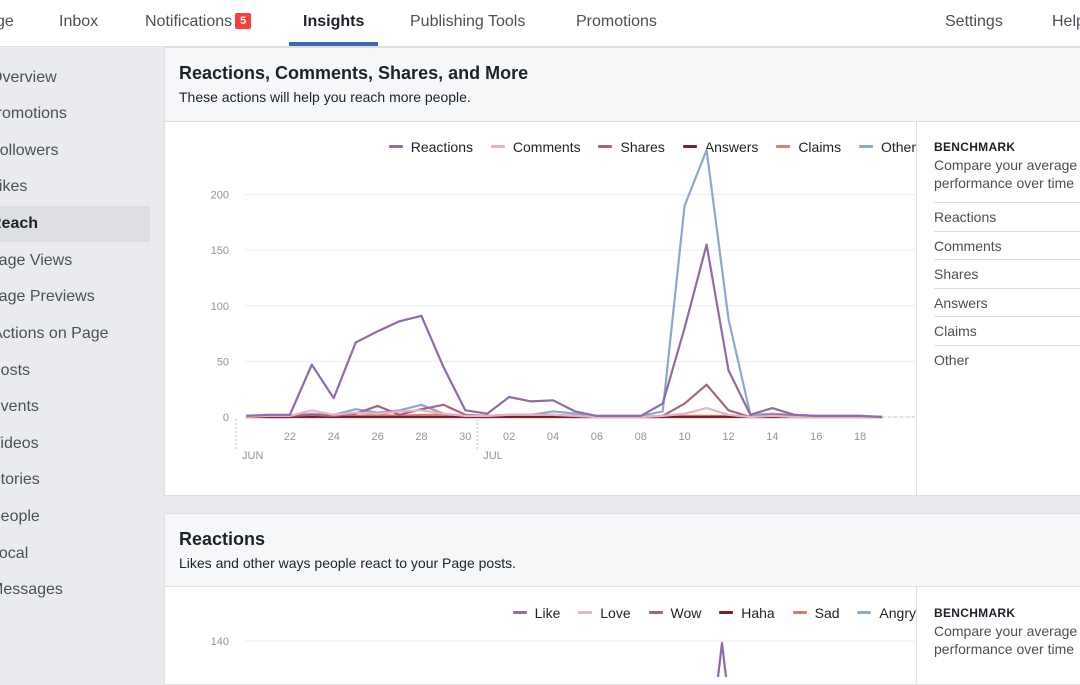 This screenshot has width=1080, height=685. I want to click on legend-item-reactions: Reactions, so click(431, 147).